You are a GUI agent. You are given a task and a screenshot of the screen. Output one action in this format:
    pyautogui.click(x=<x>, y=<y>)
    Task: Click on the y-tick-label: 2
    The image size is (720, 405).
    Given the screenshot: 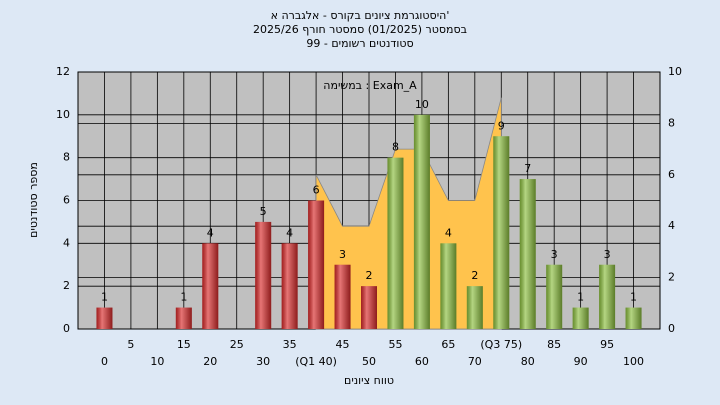 What is the action you would take?
    pyautogui.click(x=66, y=285)
    